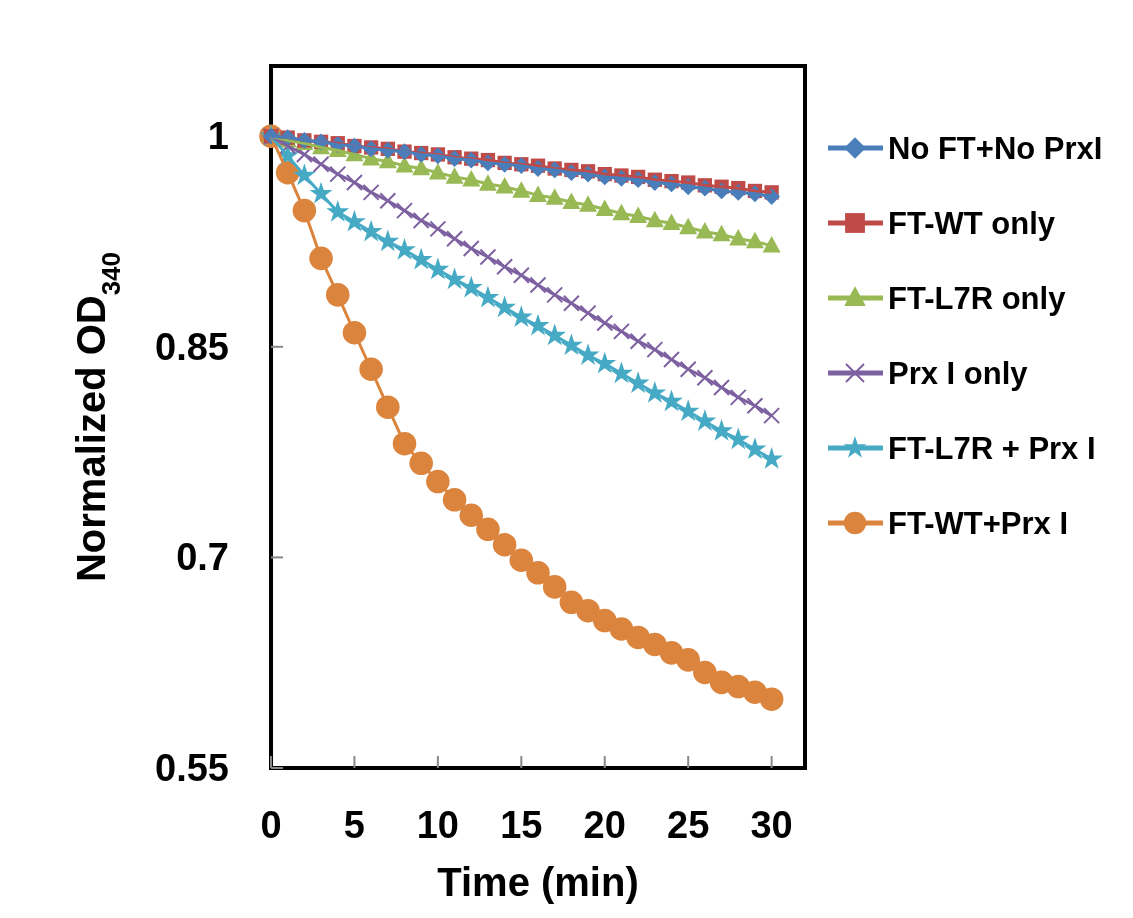 The image size is (1133, 918). What do you see at coordinates (604, 825) in the screenshot?
I see `x-tick-label: 20` at bounding box center [604, 825].